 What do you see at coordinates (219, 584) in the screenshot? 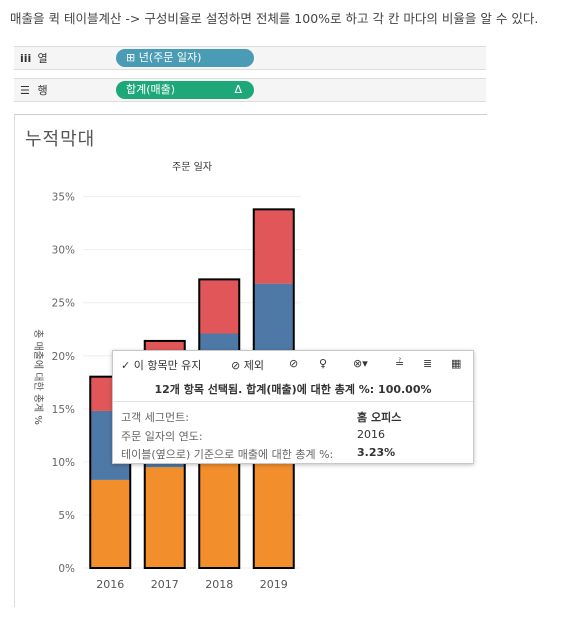
I see `x-tick-label: 2018` at bounding box center [219, 584].